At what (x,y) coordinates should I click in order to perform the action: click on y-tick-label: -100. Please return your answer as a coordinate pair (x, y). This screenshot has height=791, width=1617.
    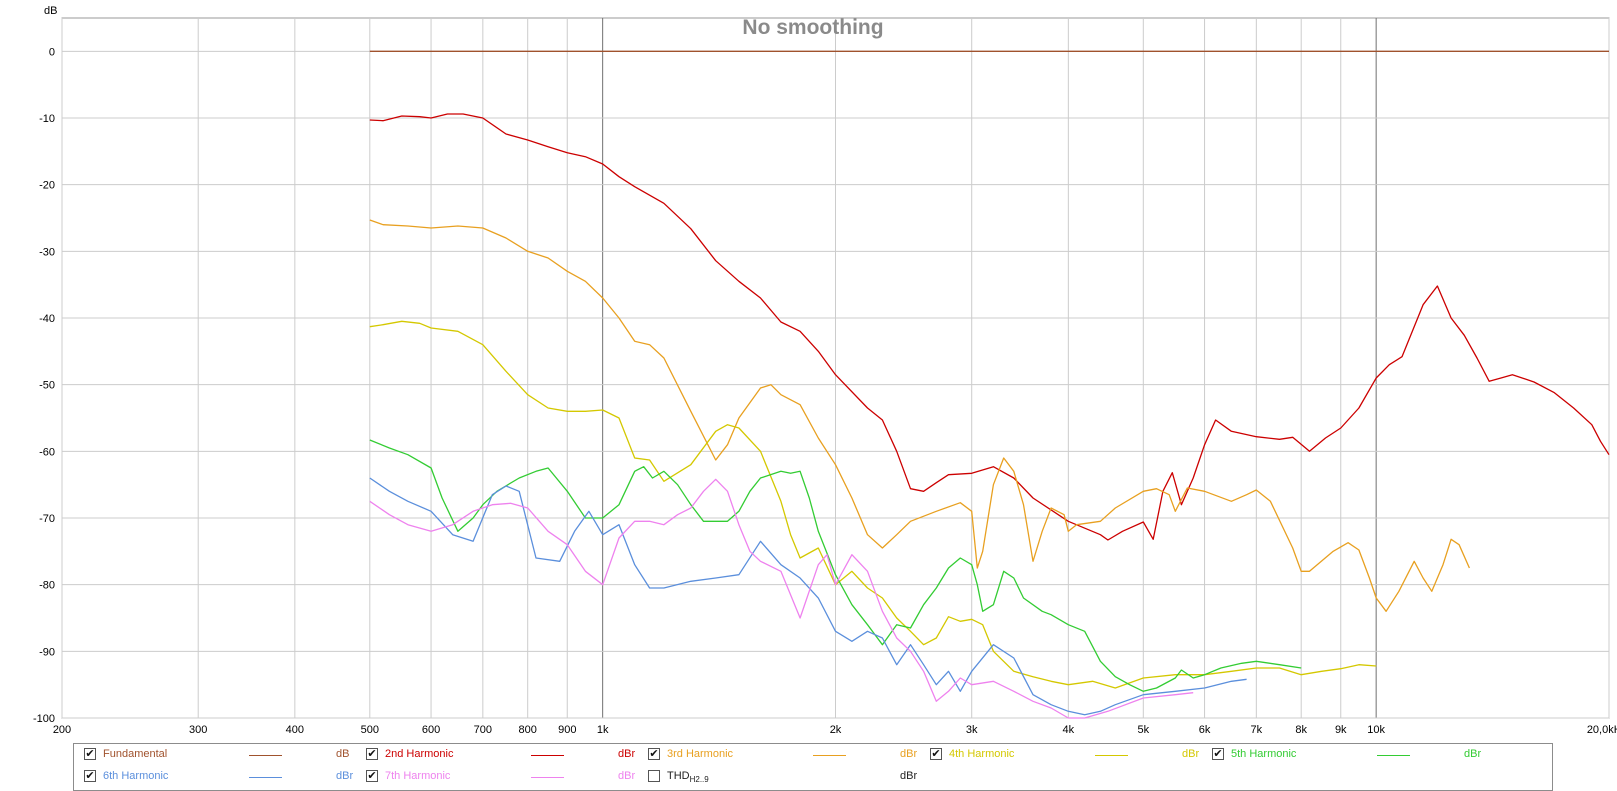
    Looking at the image, I should click on (44, 719).